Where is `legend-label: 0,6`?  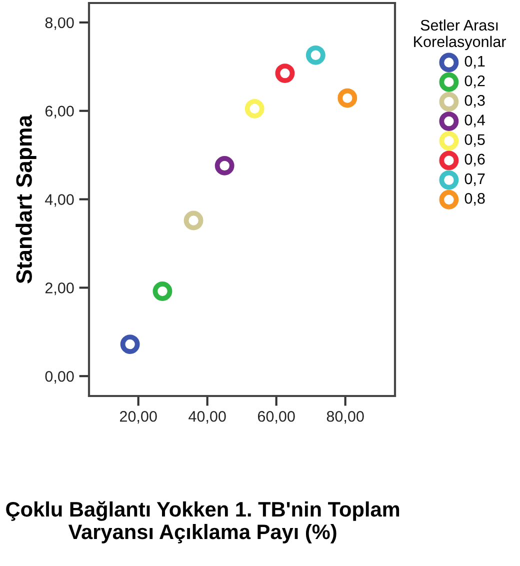 legend-label: 0,6 is located at coordinates (474, 160).